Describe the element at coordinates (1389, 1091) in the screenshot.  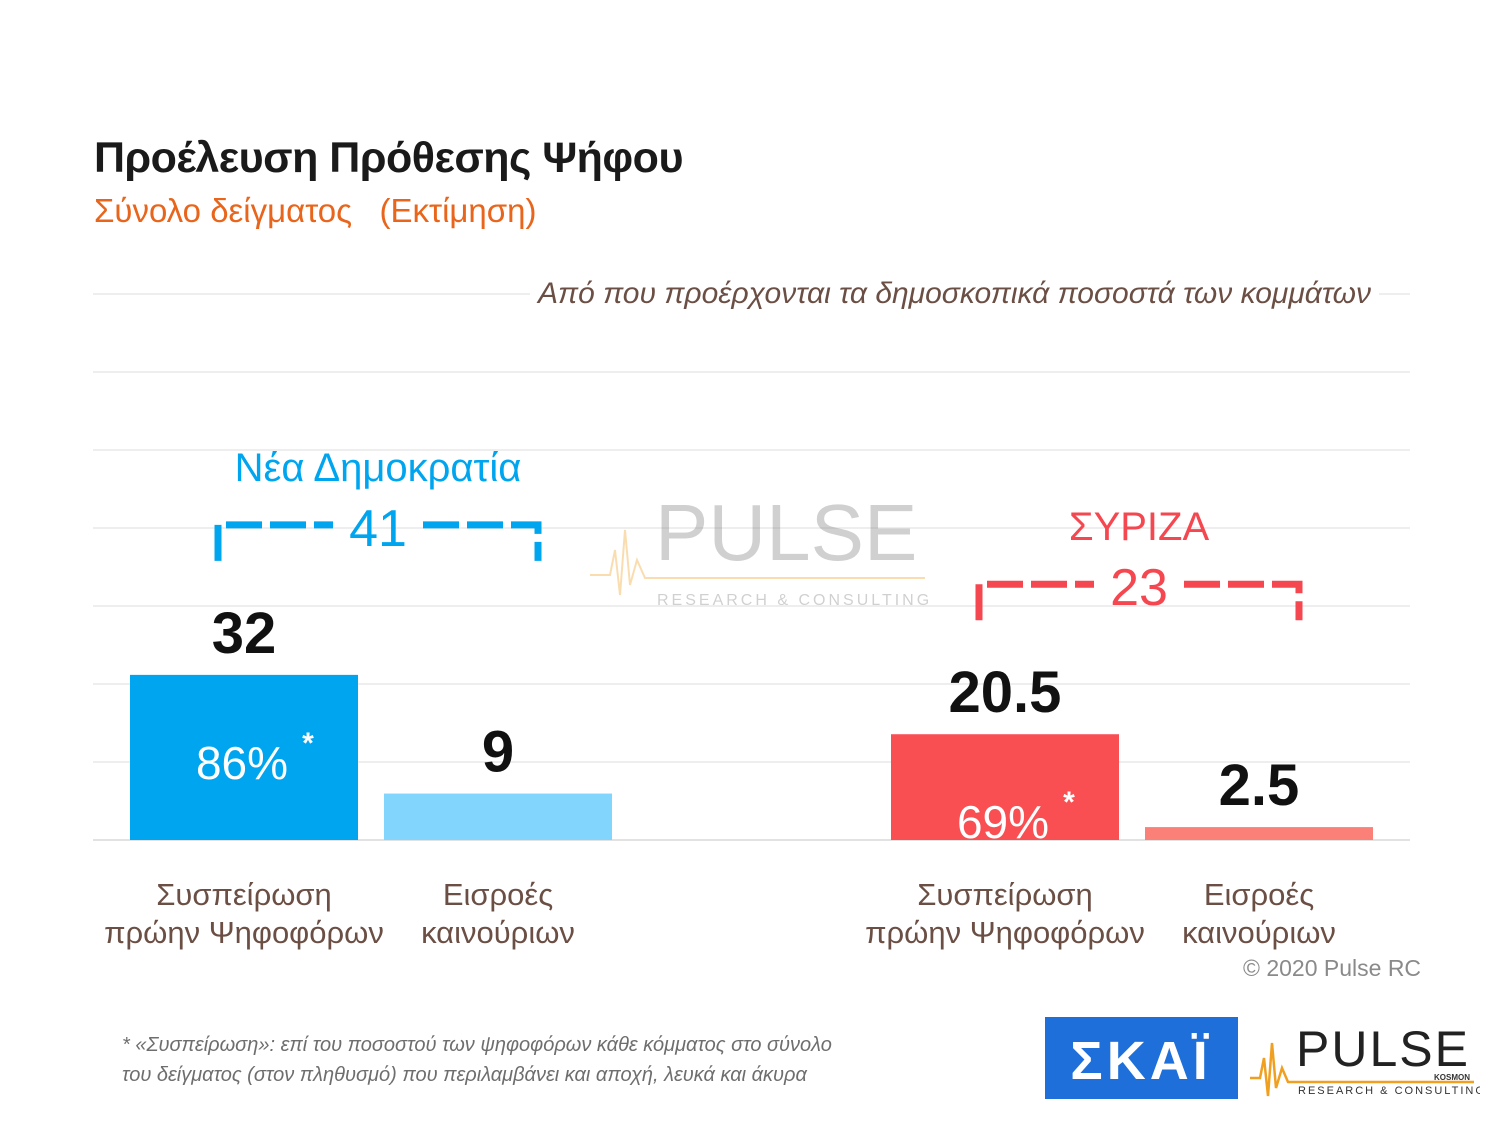
I see `pulse-logo-subtext: RESEARCH & CONSULTING` at that location.